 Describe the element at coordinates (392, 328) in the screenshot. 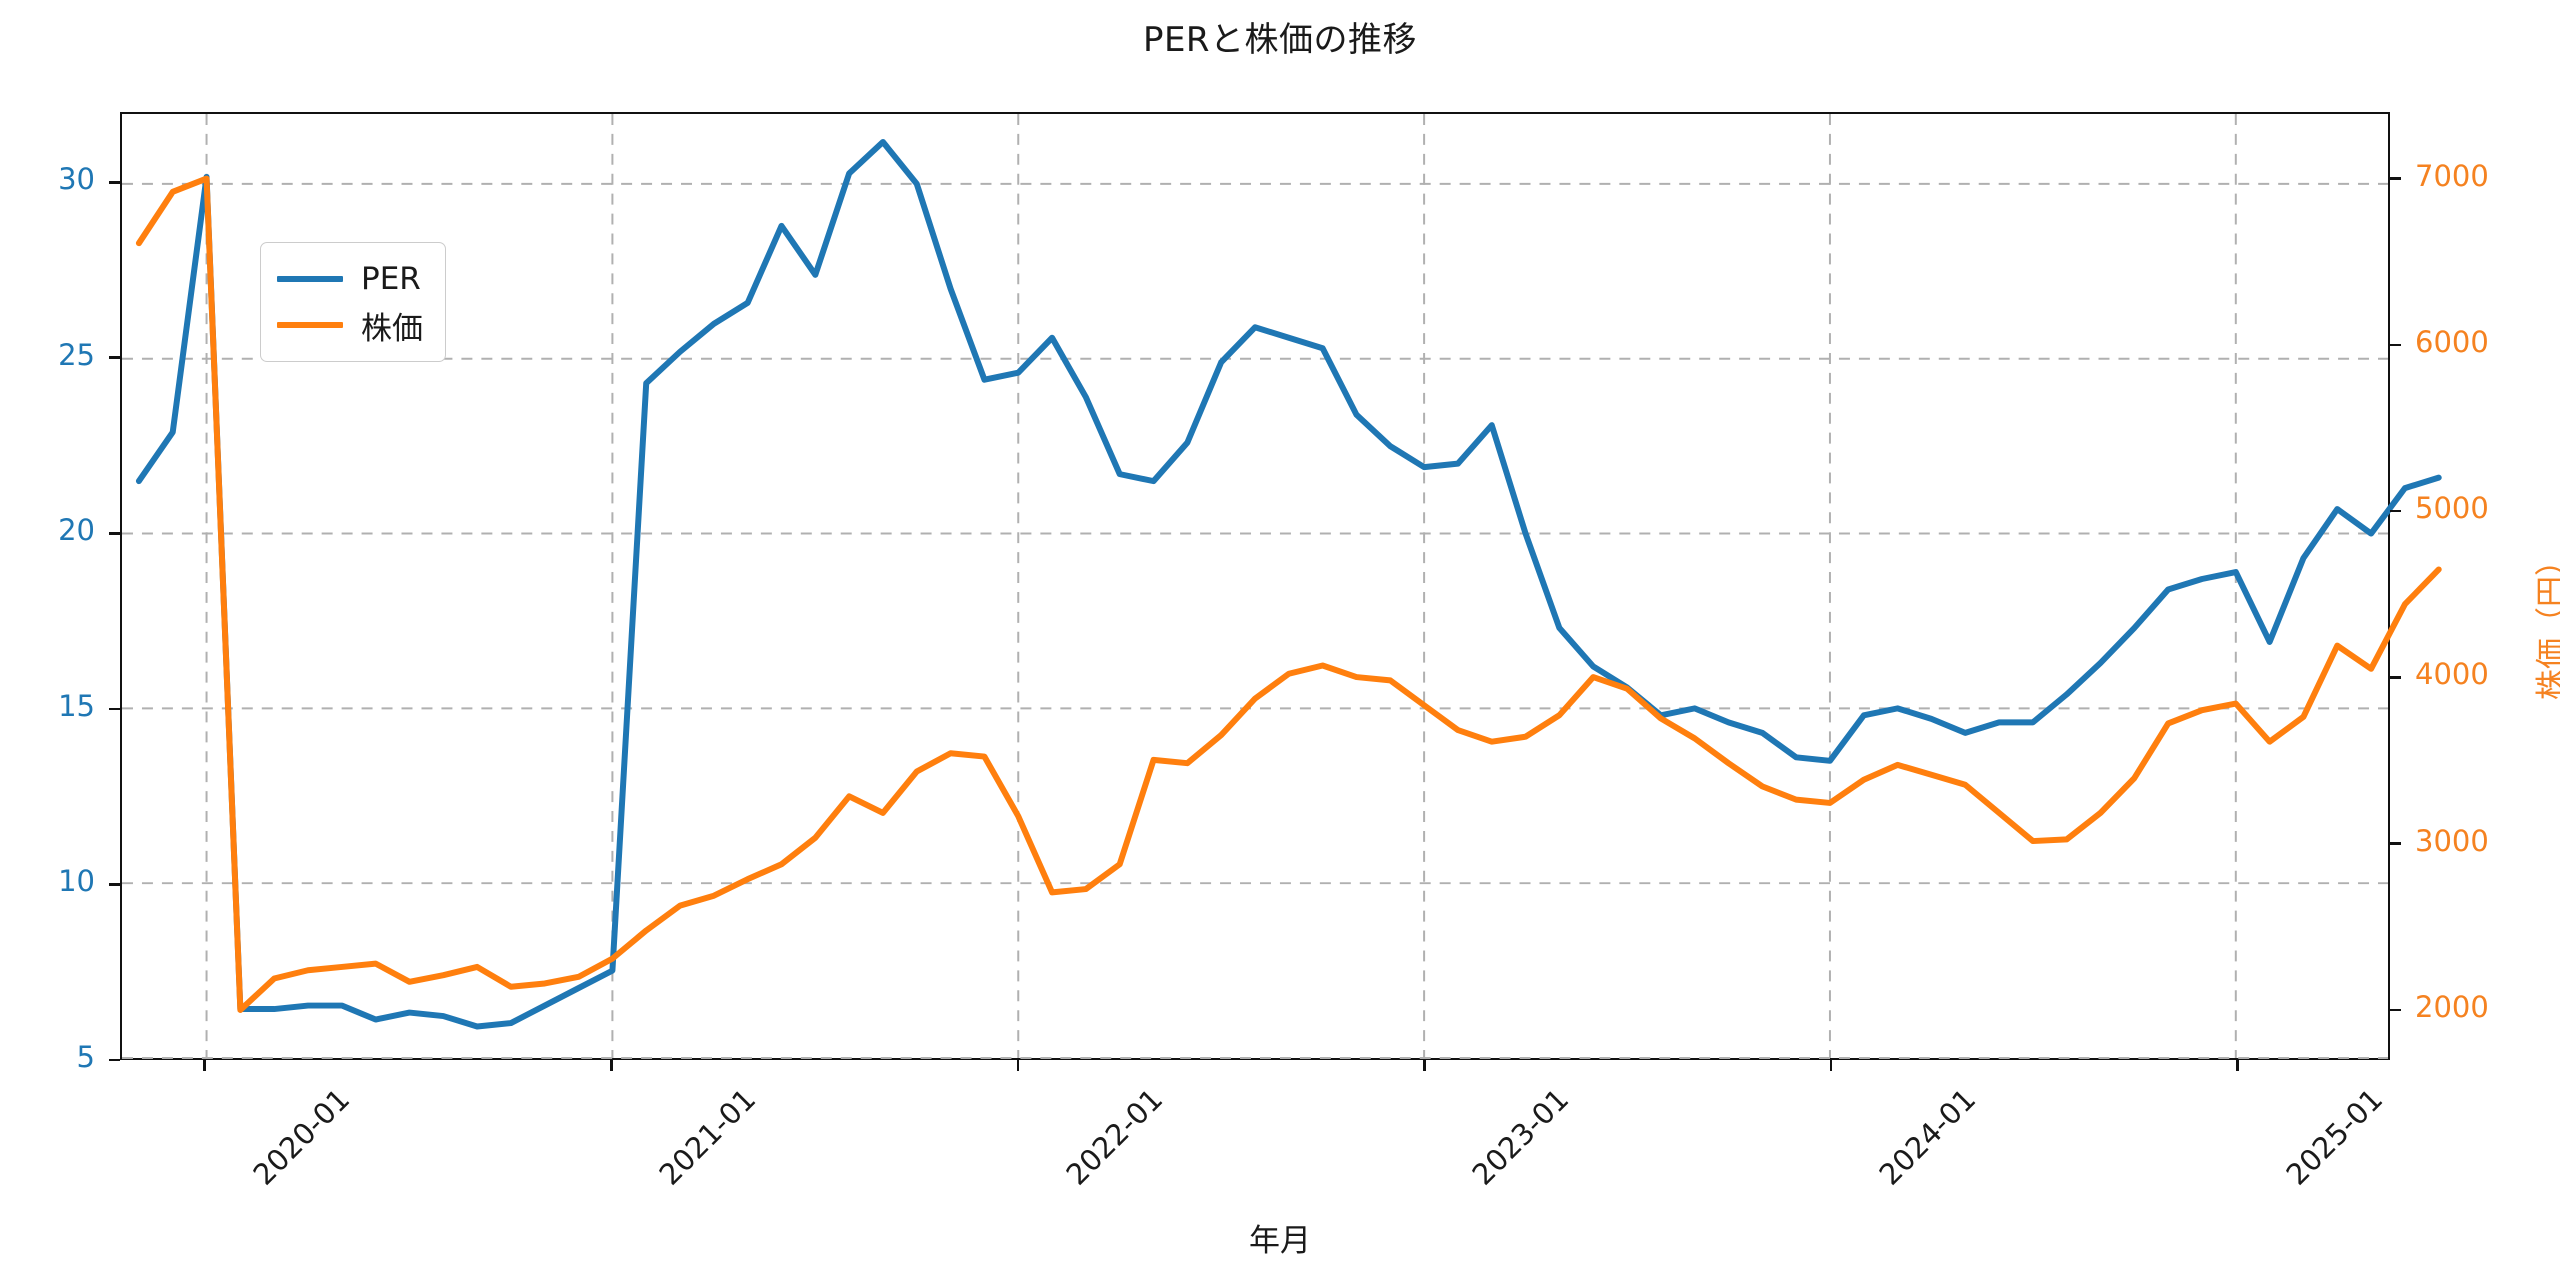

I see `legend-label-kabuka: 株価` at that location.